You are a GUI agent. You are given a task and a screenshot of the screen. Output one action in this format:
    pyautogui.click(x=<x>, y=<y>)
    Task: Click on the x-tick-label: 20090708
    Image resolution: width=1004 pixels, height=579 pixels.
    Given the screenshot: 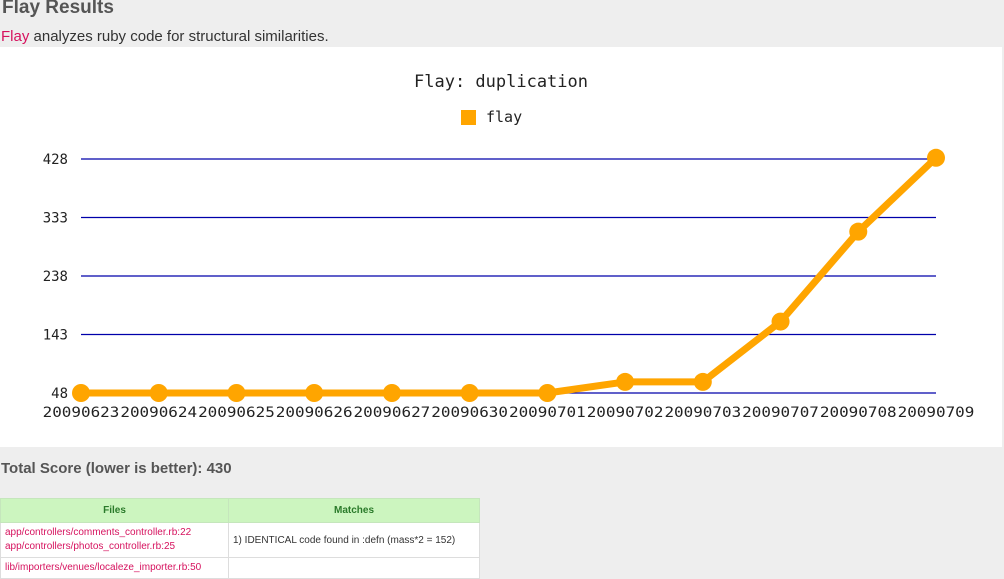 What is the action you would take?
    pyautogui.click(x=858, y=413)
    